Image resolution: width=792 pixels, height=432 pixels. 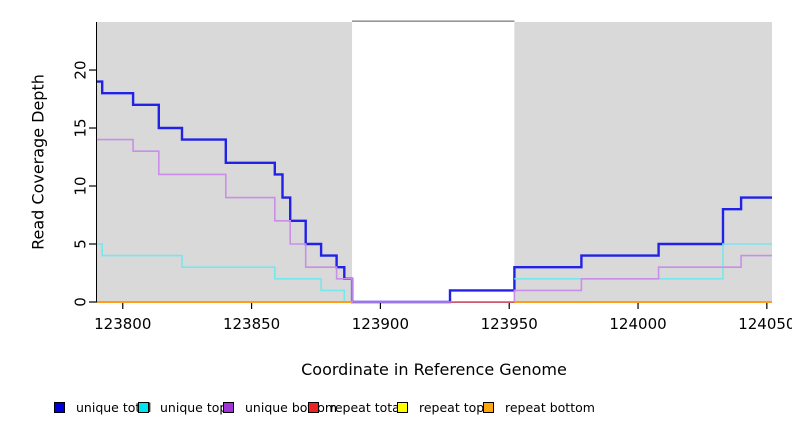 What do you see at coordinates (81, 244) in the screenshot?
I see `y-tick-label-5: 5` at bounding box center [81, 244].